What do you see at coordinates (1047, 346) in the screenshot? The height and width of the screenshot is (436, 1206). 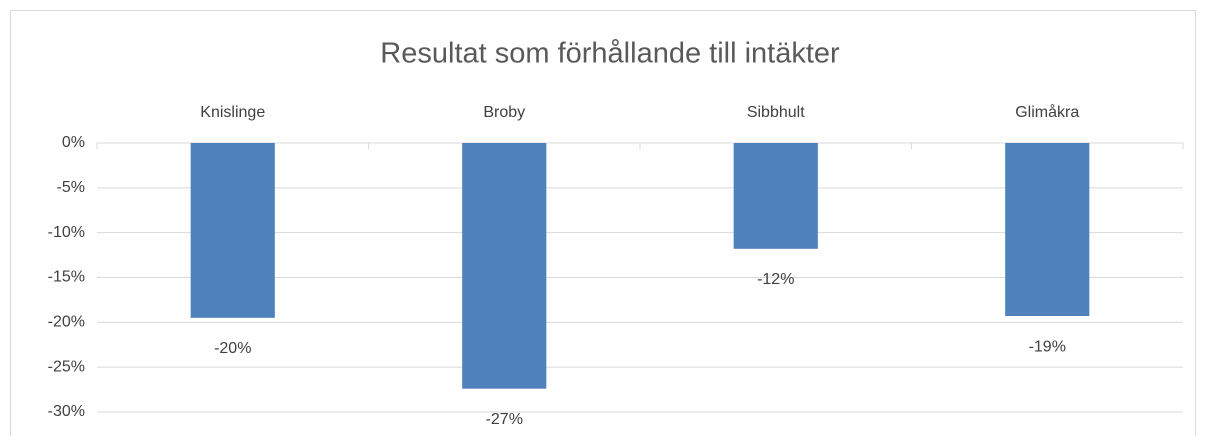 I see `data-label: -19%` at bounding box center [1047, 346].